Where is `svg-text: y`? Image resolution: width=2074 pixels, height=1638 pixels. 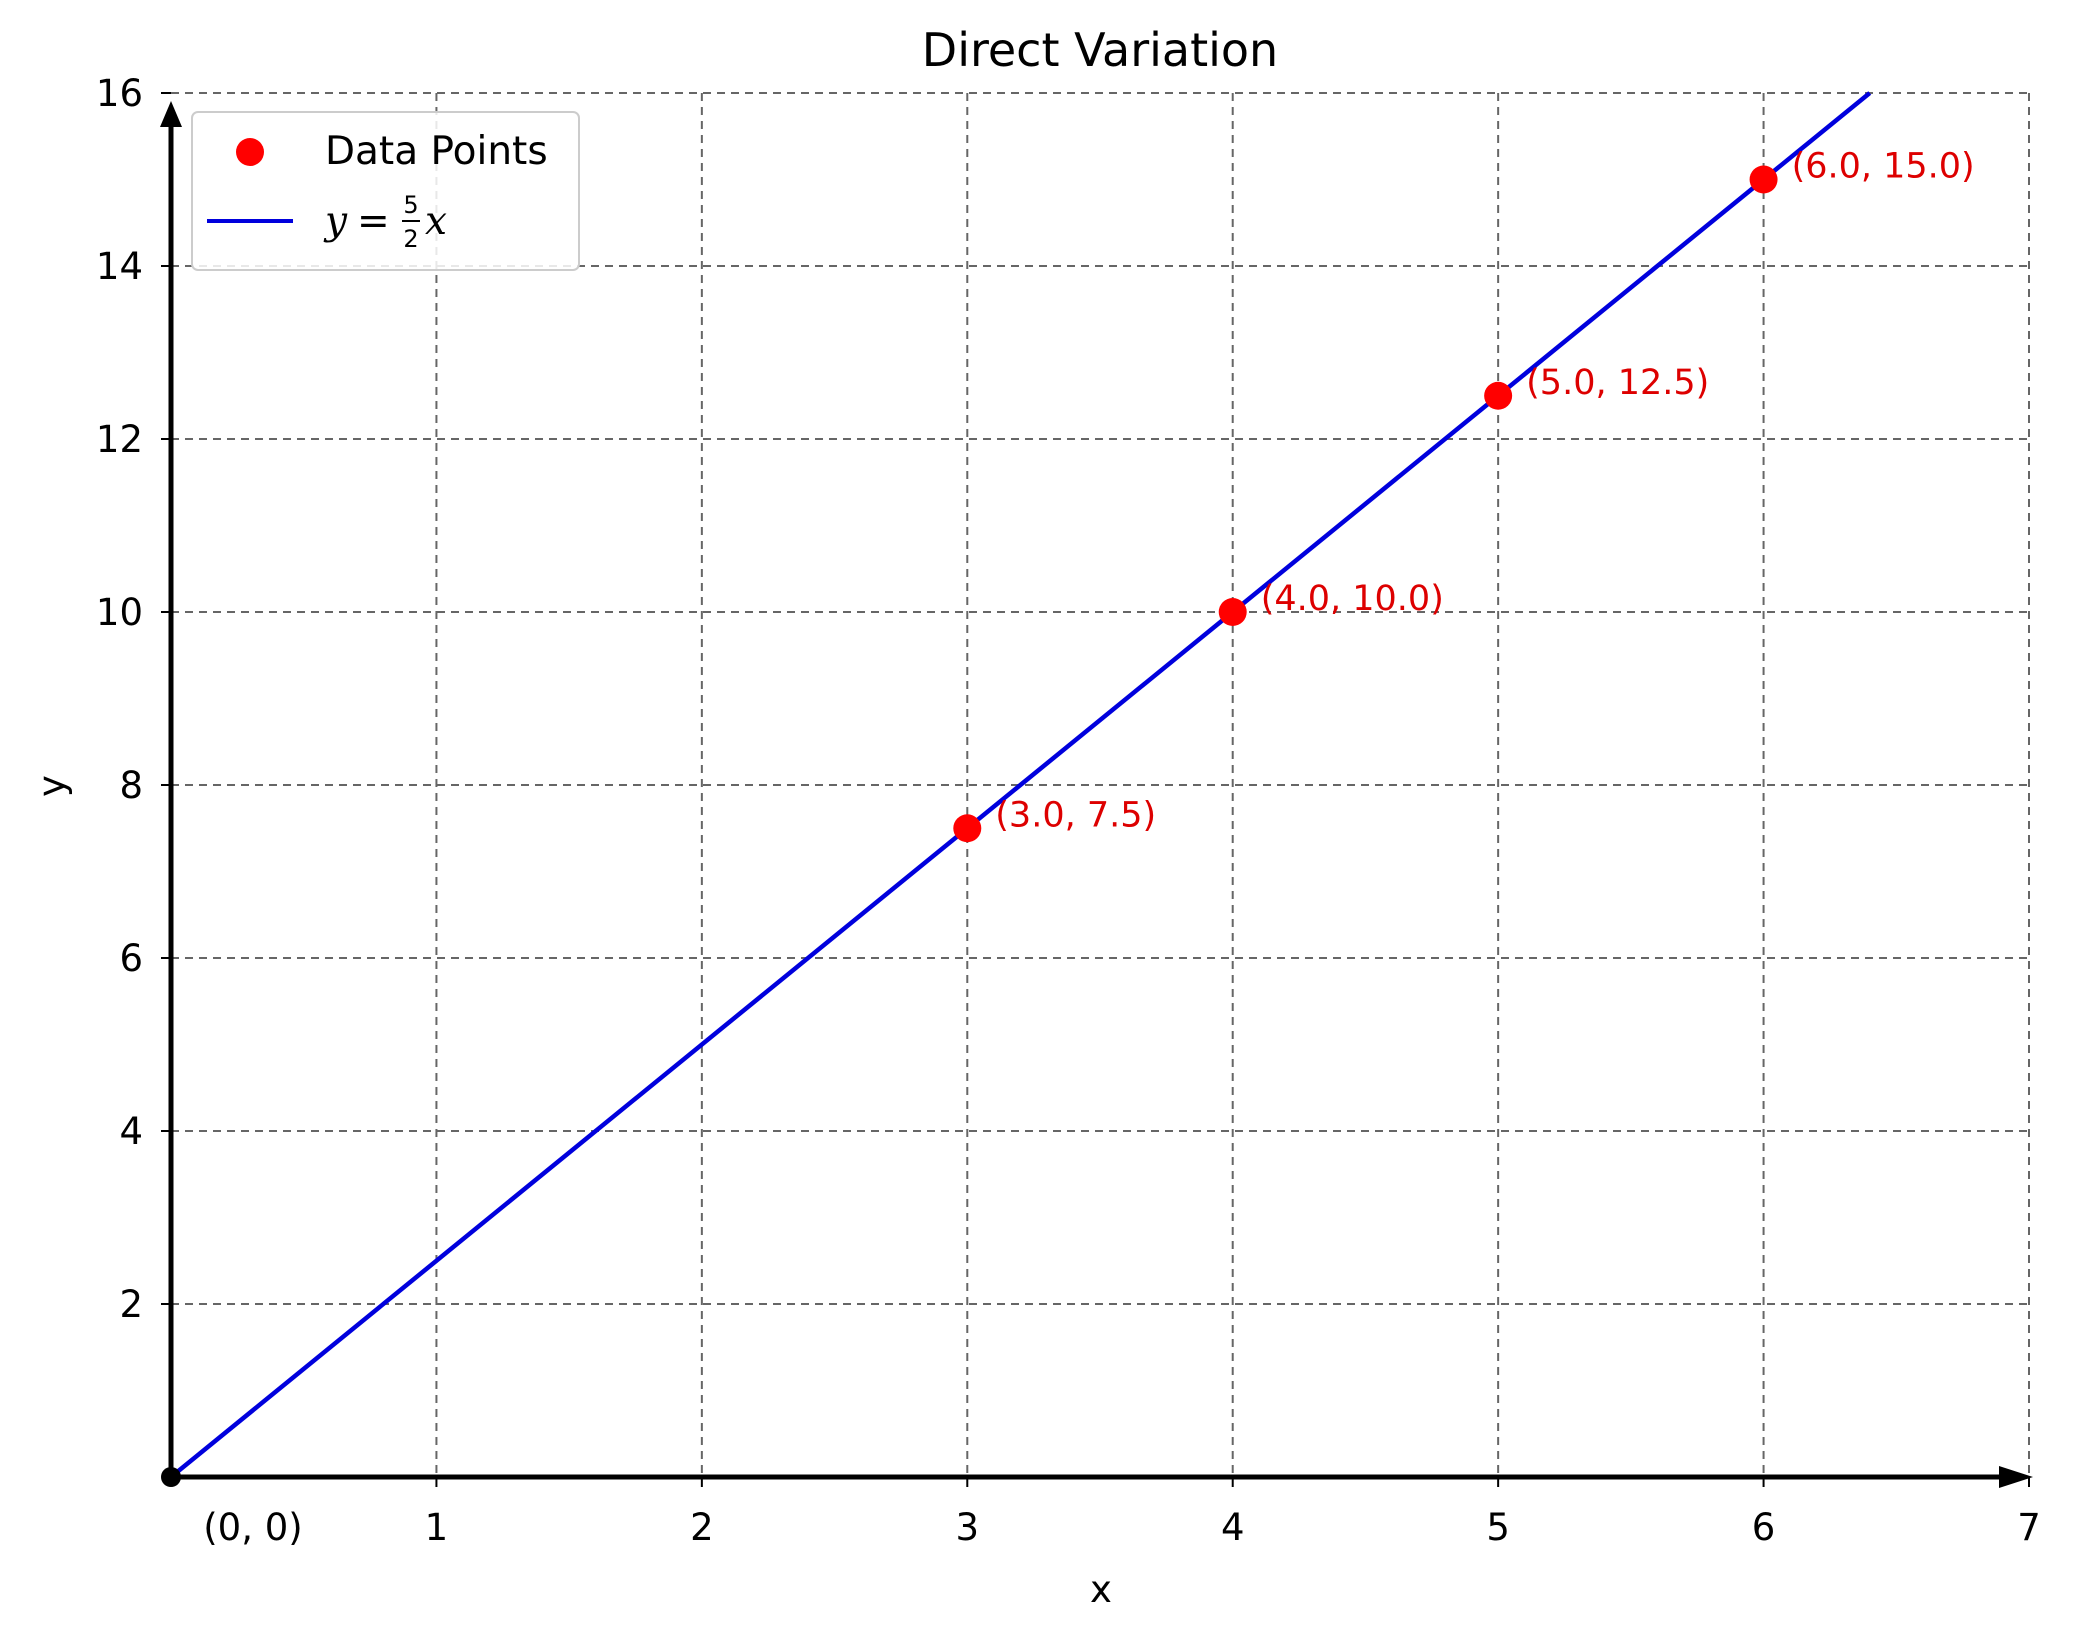
svg-text: y is located at coordinates (335, 221).